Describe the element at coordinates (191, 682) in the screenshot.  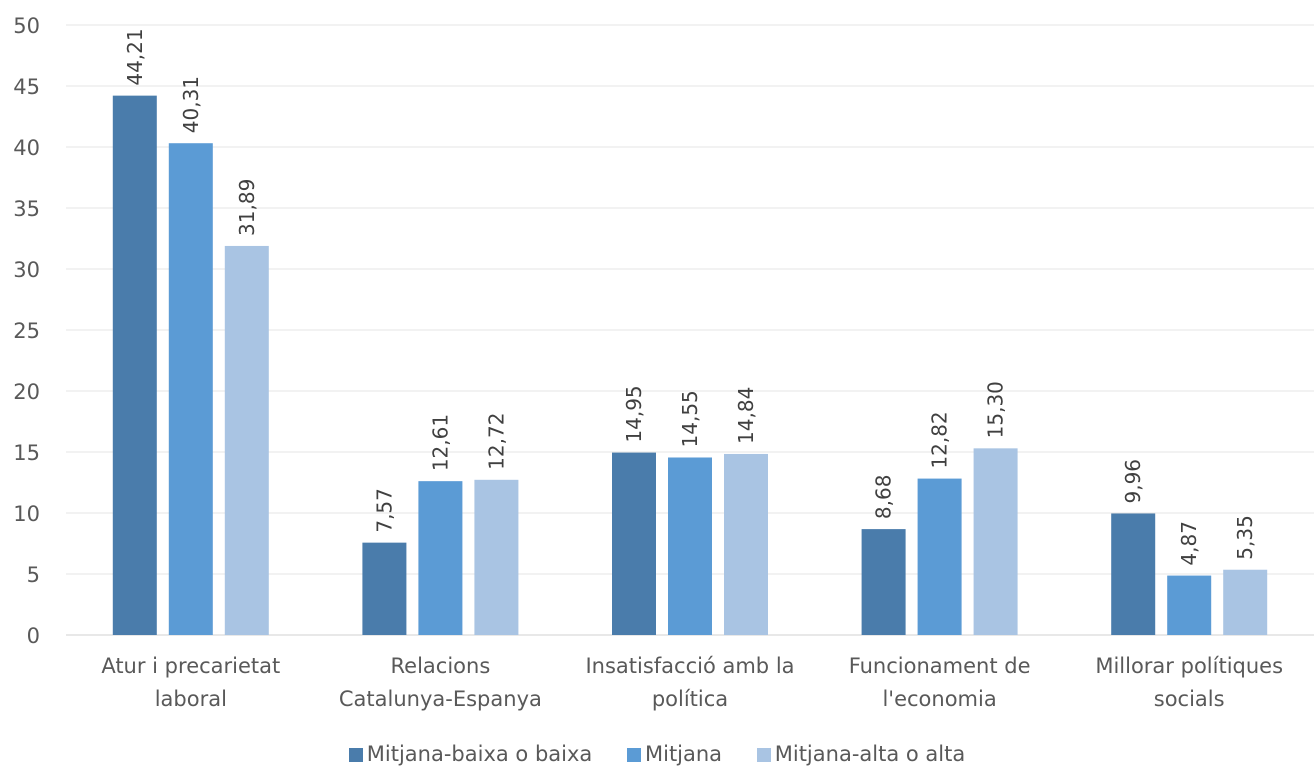
I see `x-tick-label: Atur i precarietat laboral` at that location.